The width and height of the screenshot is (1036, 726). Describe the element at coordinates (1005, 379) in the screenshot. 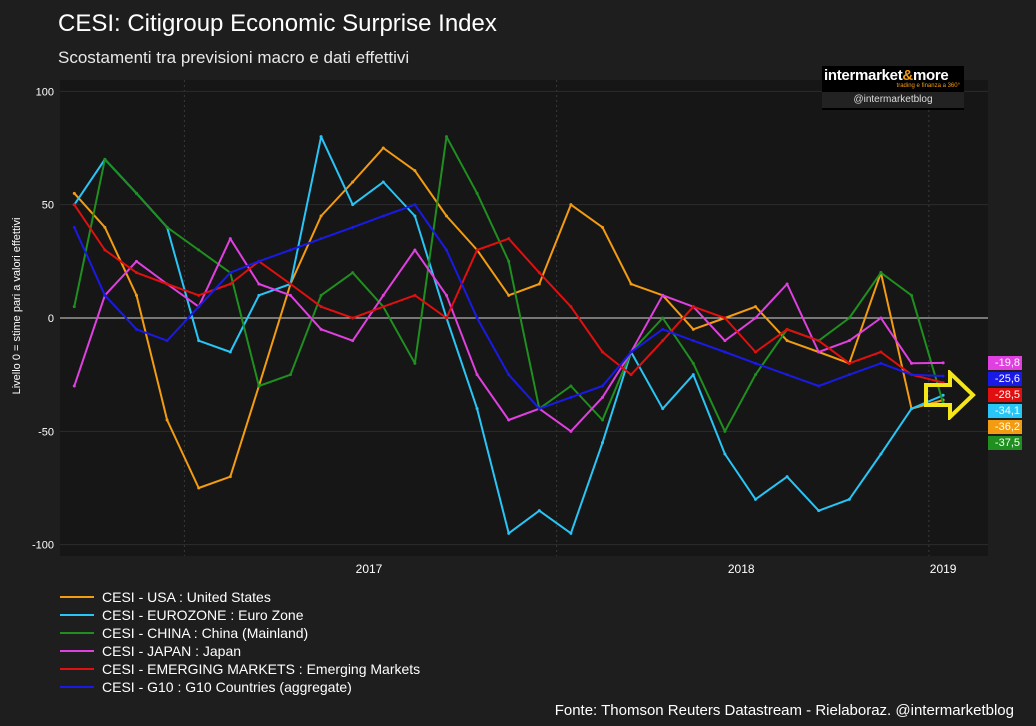

I see `last-value-badge: -25,6` at that location.